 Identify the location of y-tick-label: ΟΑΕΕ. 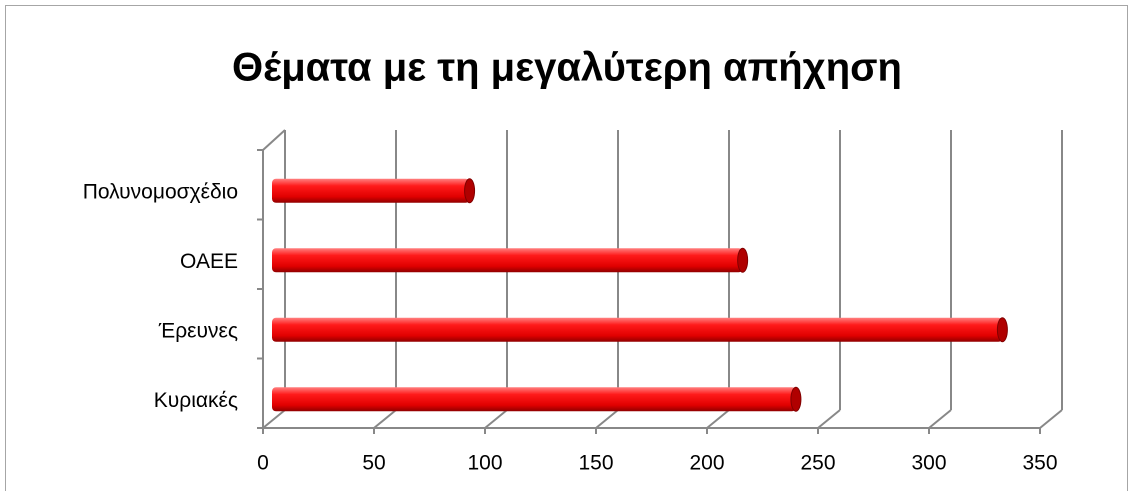
(209, 261).